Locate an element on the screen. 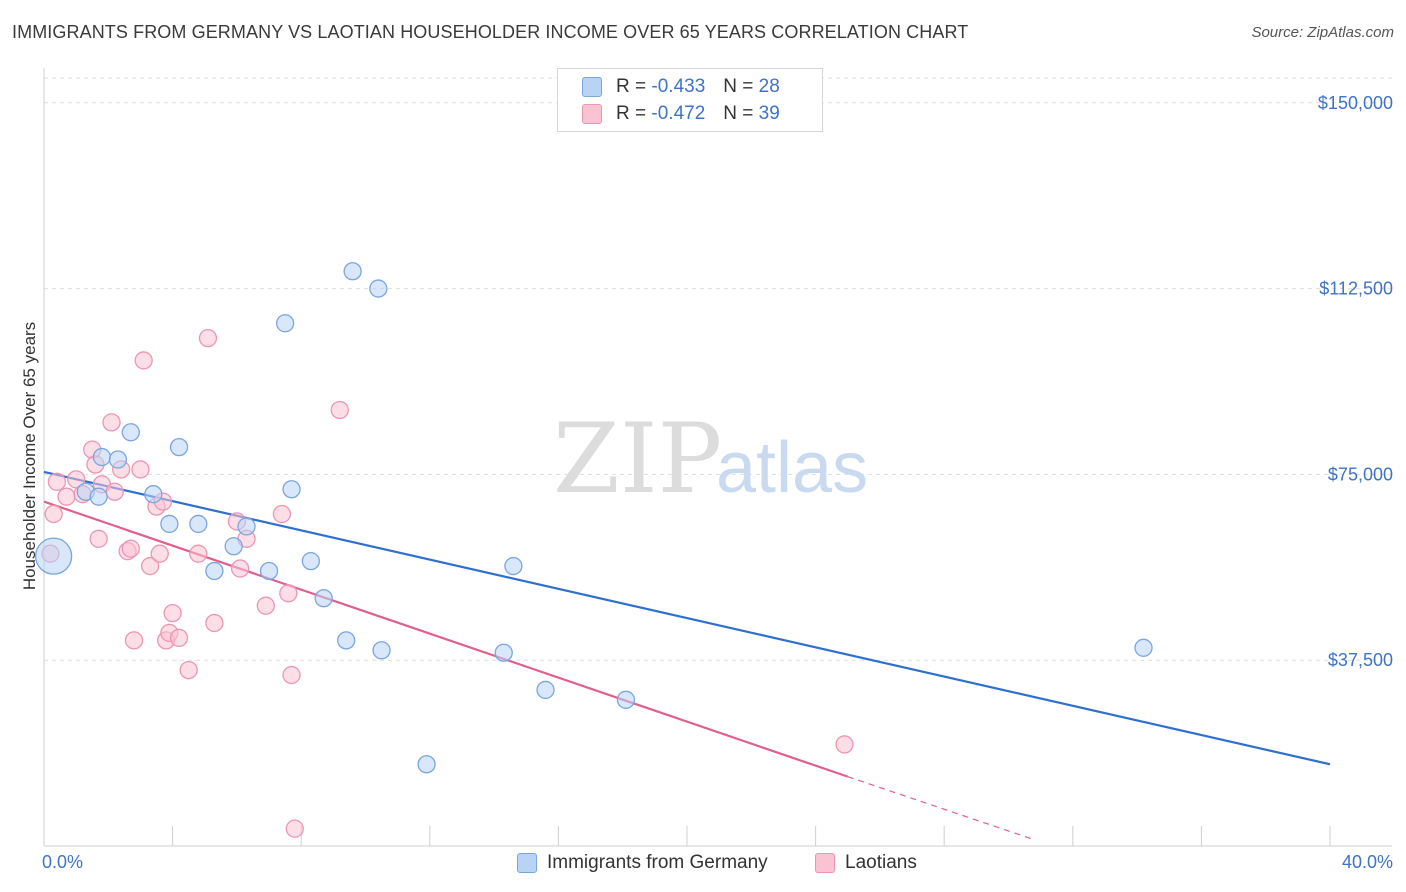 This screenshot has width=1406, height=892. x-tick-labels: 0.0% 40.0% is located at coordinates (717, 862).